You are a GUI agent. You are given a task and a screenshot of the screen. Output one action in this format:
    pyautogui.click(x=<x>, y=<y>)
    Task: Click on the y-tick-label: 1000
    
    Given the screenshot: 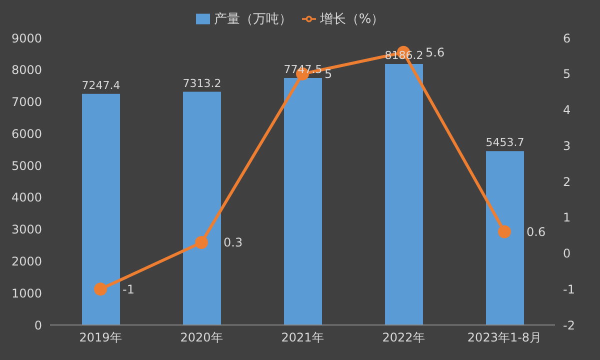 What is the action you would take?
    pyautogui.click(x=26, y=293)
    